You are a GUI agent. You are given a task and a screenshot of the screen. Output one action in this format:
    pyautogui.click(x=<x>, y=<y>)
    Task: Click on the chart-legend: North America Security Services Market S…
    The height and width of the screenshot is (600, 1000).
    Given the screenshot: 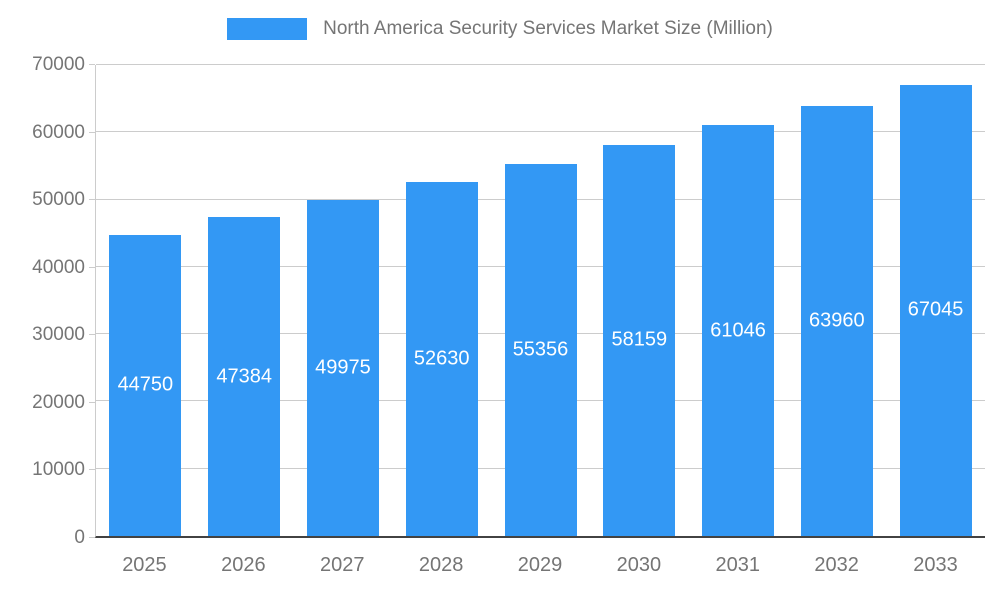 What is the action you would take?
    pyautogui.click(x=500, y=29)
    